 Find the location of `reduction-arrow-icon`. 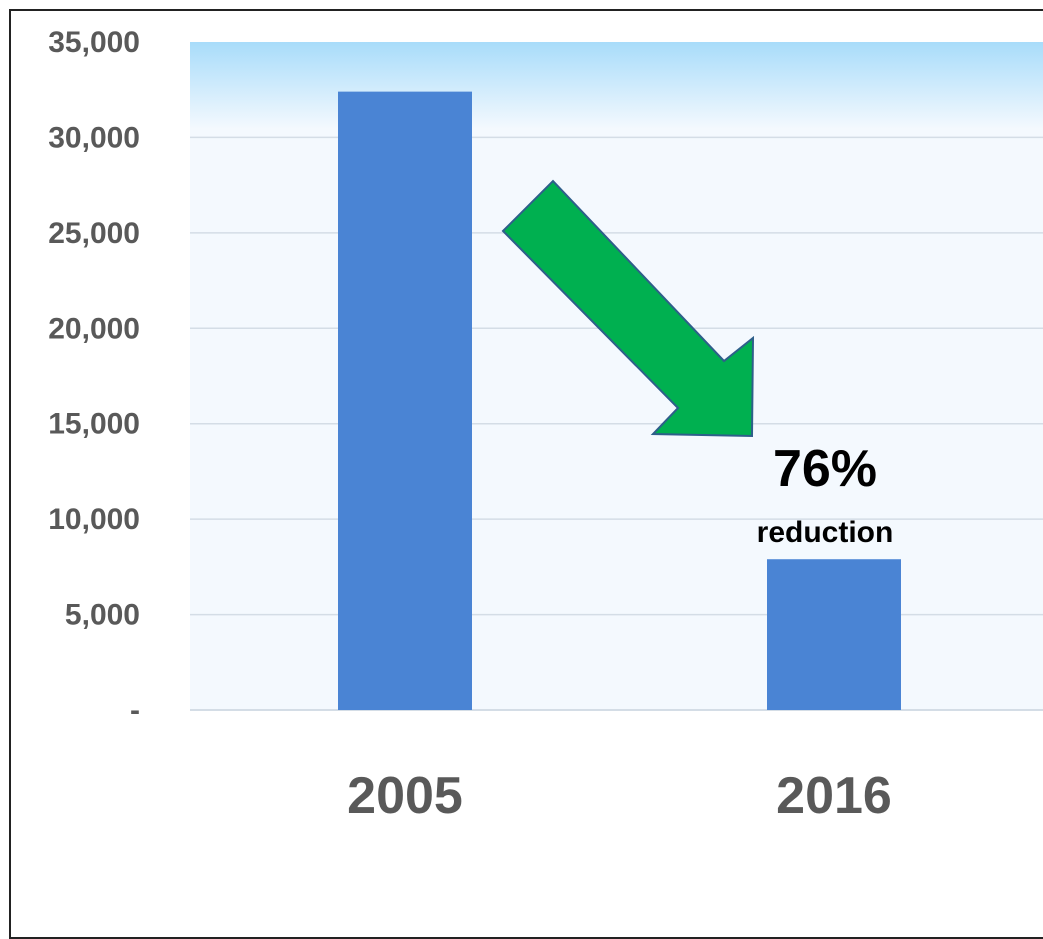

reduction-arrow-icon is located at coordinates (628, 308).